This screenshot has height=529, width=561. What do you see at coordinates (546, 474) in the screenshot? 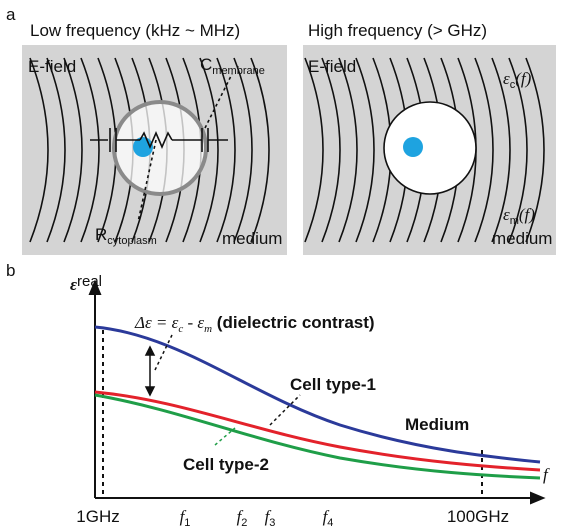
I see `x-axis-title: f` at bounding box center [546, 474].